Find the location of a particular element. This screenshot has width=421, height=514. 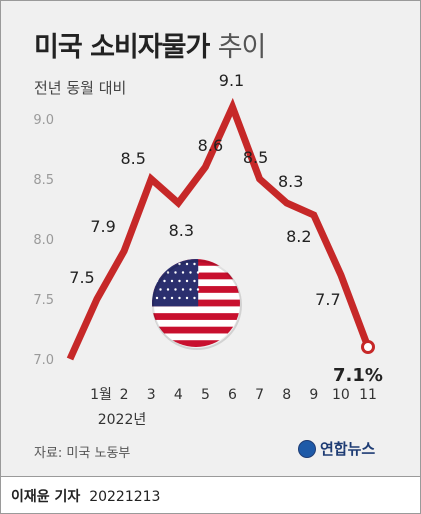

brand-logo: 연합뉴스 is located at coordinates (336, 448).